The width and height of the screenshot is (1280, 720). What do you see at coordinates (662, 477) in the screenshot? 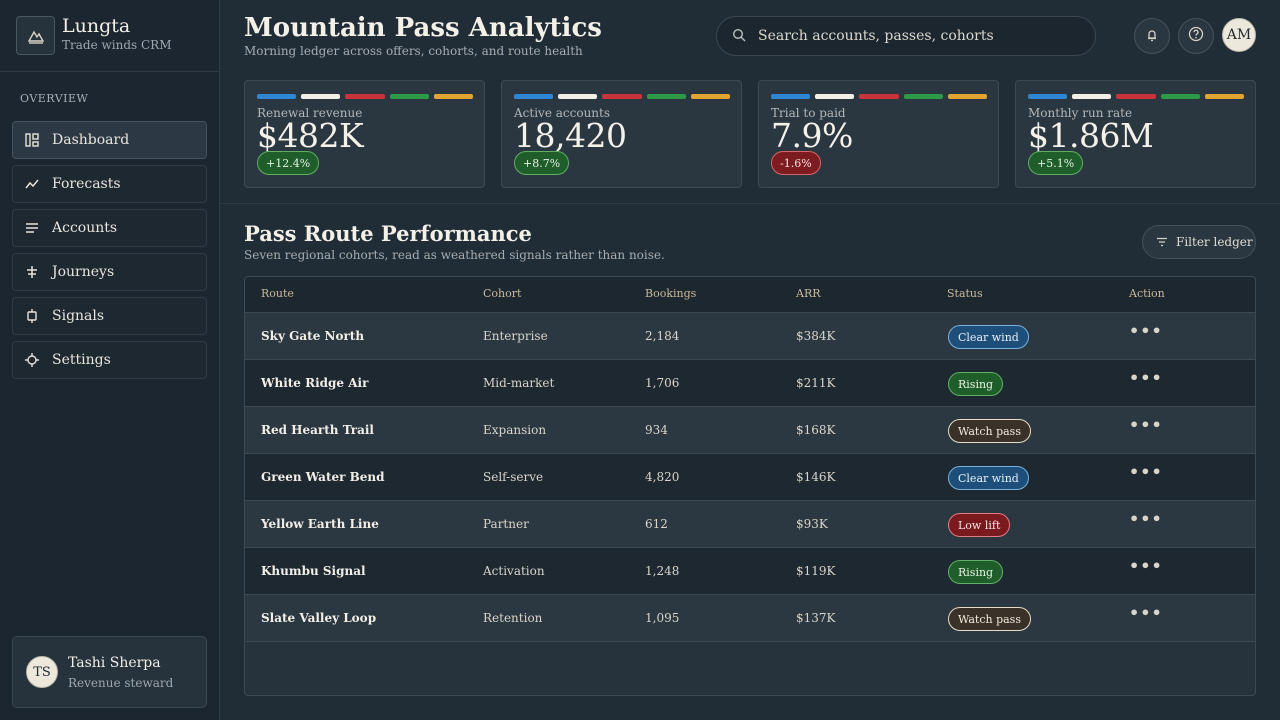
I see `bookings-cell: 4,820` at bounding box center [662, 477].